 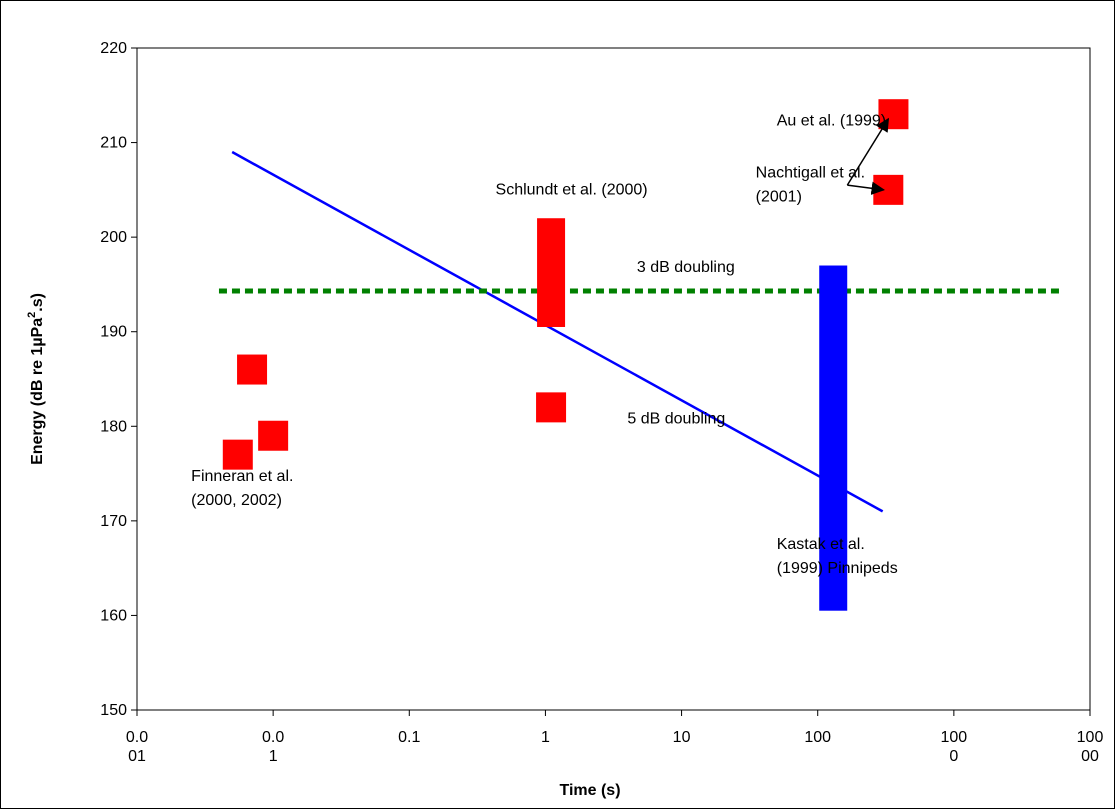 I want to click on annotation-label: 3 dB doubling, so click(x=686, y=267).